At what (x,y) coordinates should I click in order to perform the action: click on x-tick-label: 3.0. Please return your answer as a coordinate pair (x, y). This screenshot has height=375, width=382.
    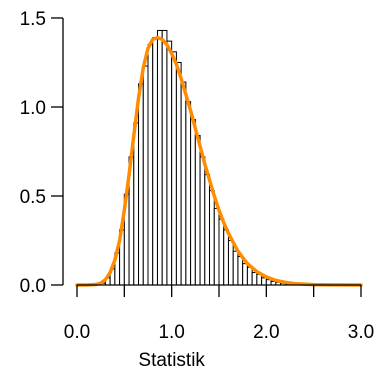
    Looking at the image, I should click on (361, 332).